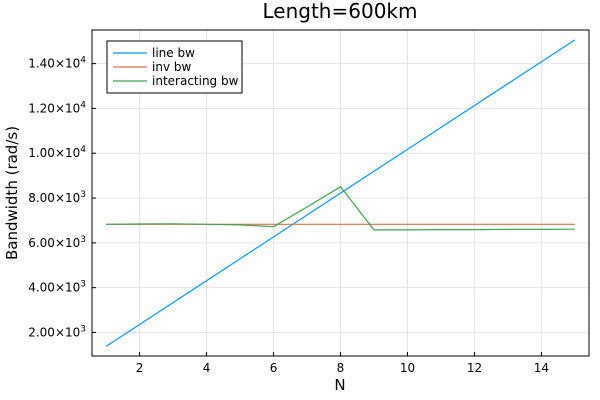 The width and height of the screenshot is (600, 400). I want to click on legend: line bw inv bw interacting bw, so click(174, 67).